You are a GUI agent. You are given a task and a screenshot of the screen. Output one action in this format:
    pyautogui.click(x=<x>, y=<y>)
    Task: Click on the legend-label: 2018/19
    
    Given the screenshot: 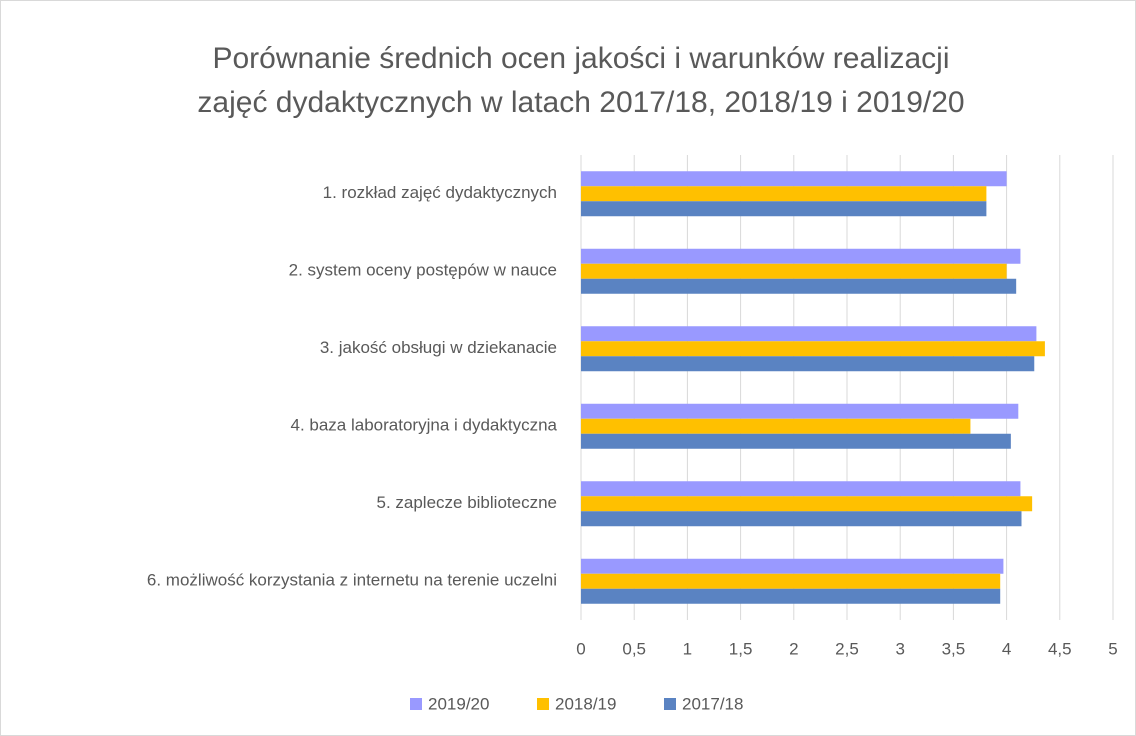 What is the action you would take?
    pyautogui.click(x=585, y=703)
    